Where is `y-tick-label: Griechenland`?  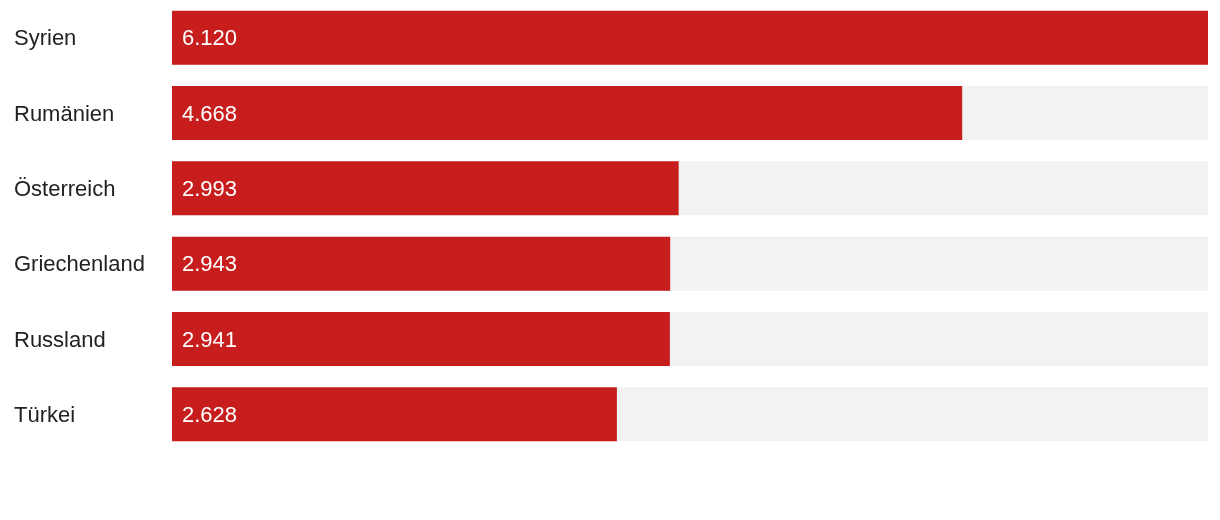 y-tick-label: Griechenland is located at coordinates (79, 264).